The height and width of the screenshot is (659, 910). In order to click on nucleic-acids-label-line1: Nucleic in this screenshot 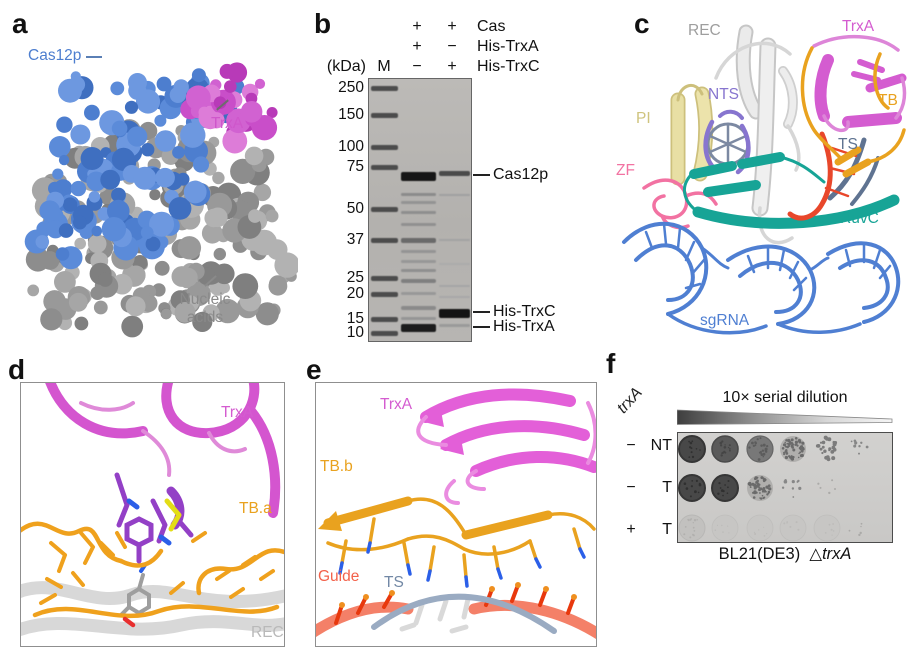, I will do `click(205, 299)`.